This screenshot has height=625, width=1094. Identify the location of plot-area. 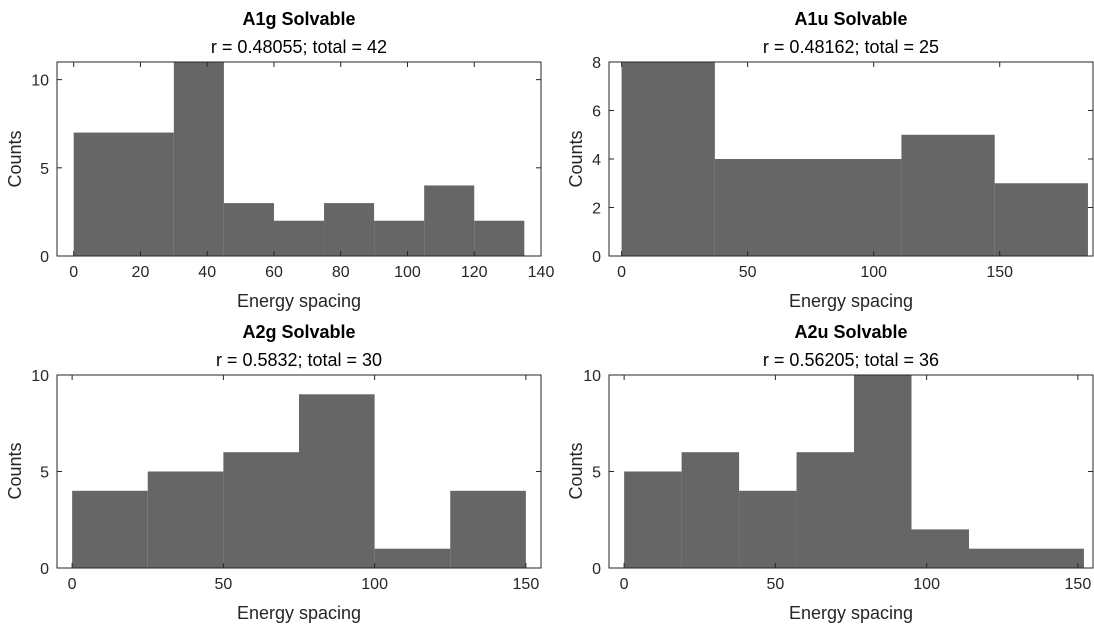
(299, 159).